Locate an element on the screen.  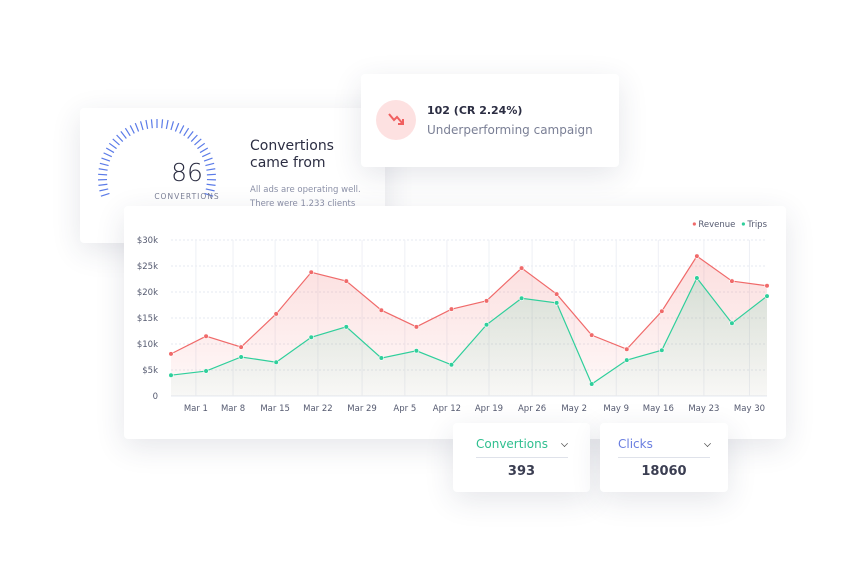
dropdown: Clicks 18060 is located at coordinates (664, 457).